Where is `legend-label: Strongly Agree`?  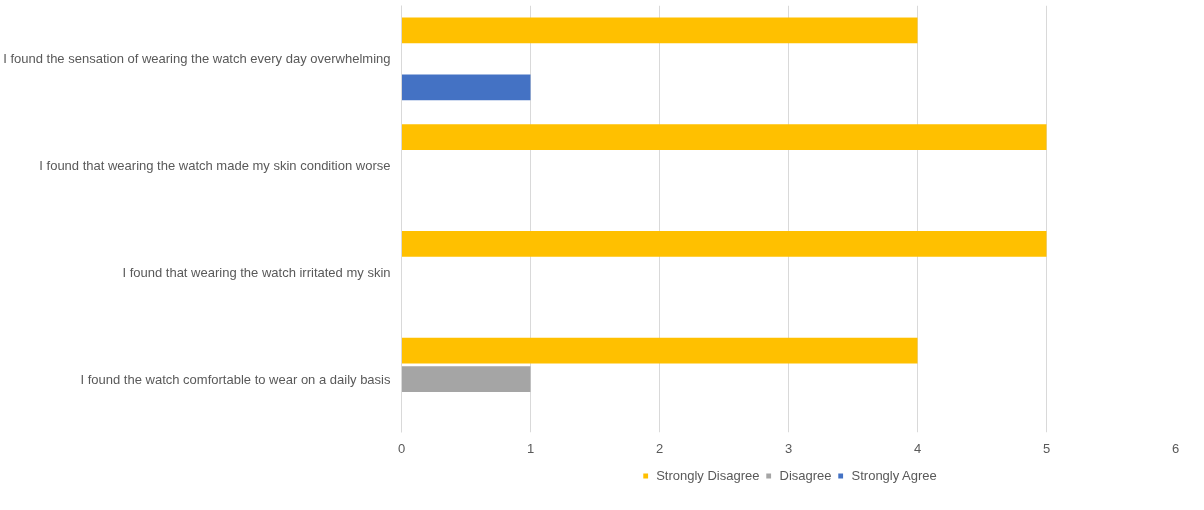 legend-label: Strongly Agree is located at coordinates (894, 475).